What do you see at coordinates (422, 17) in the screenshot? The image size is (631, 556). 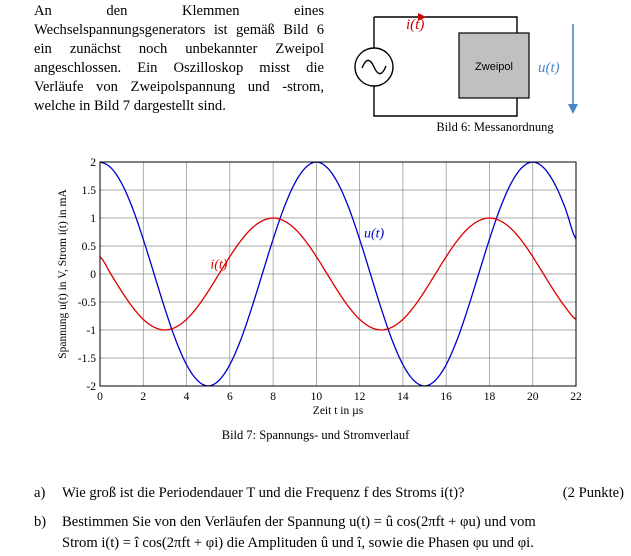 I see `current-arrow-icon` at bounding box center [422, 17].